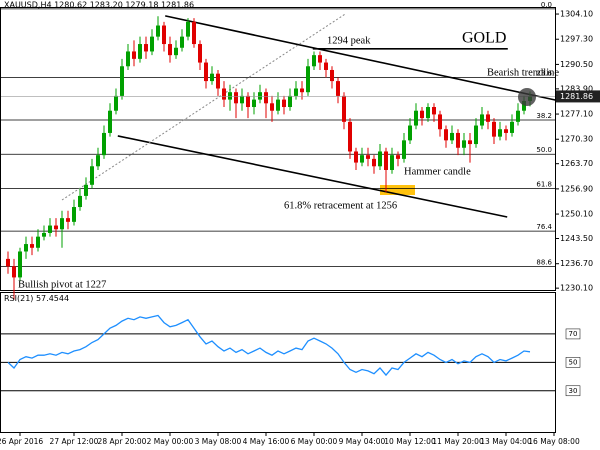 The width and height of the screenshot is (600, 450). What do you see at coordinates (437, 171) in the screenshot?
I see `annotation: Hammer candle` at bounding box center [437, 171].